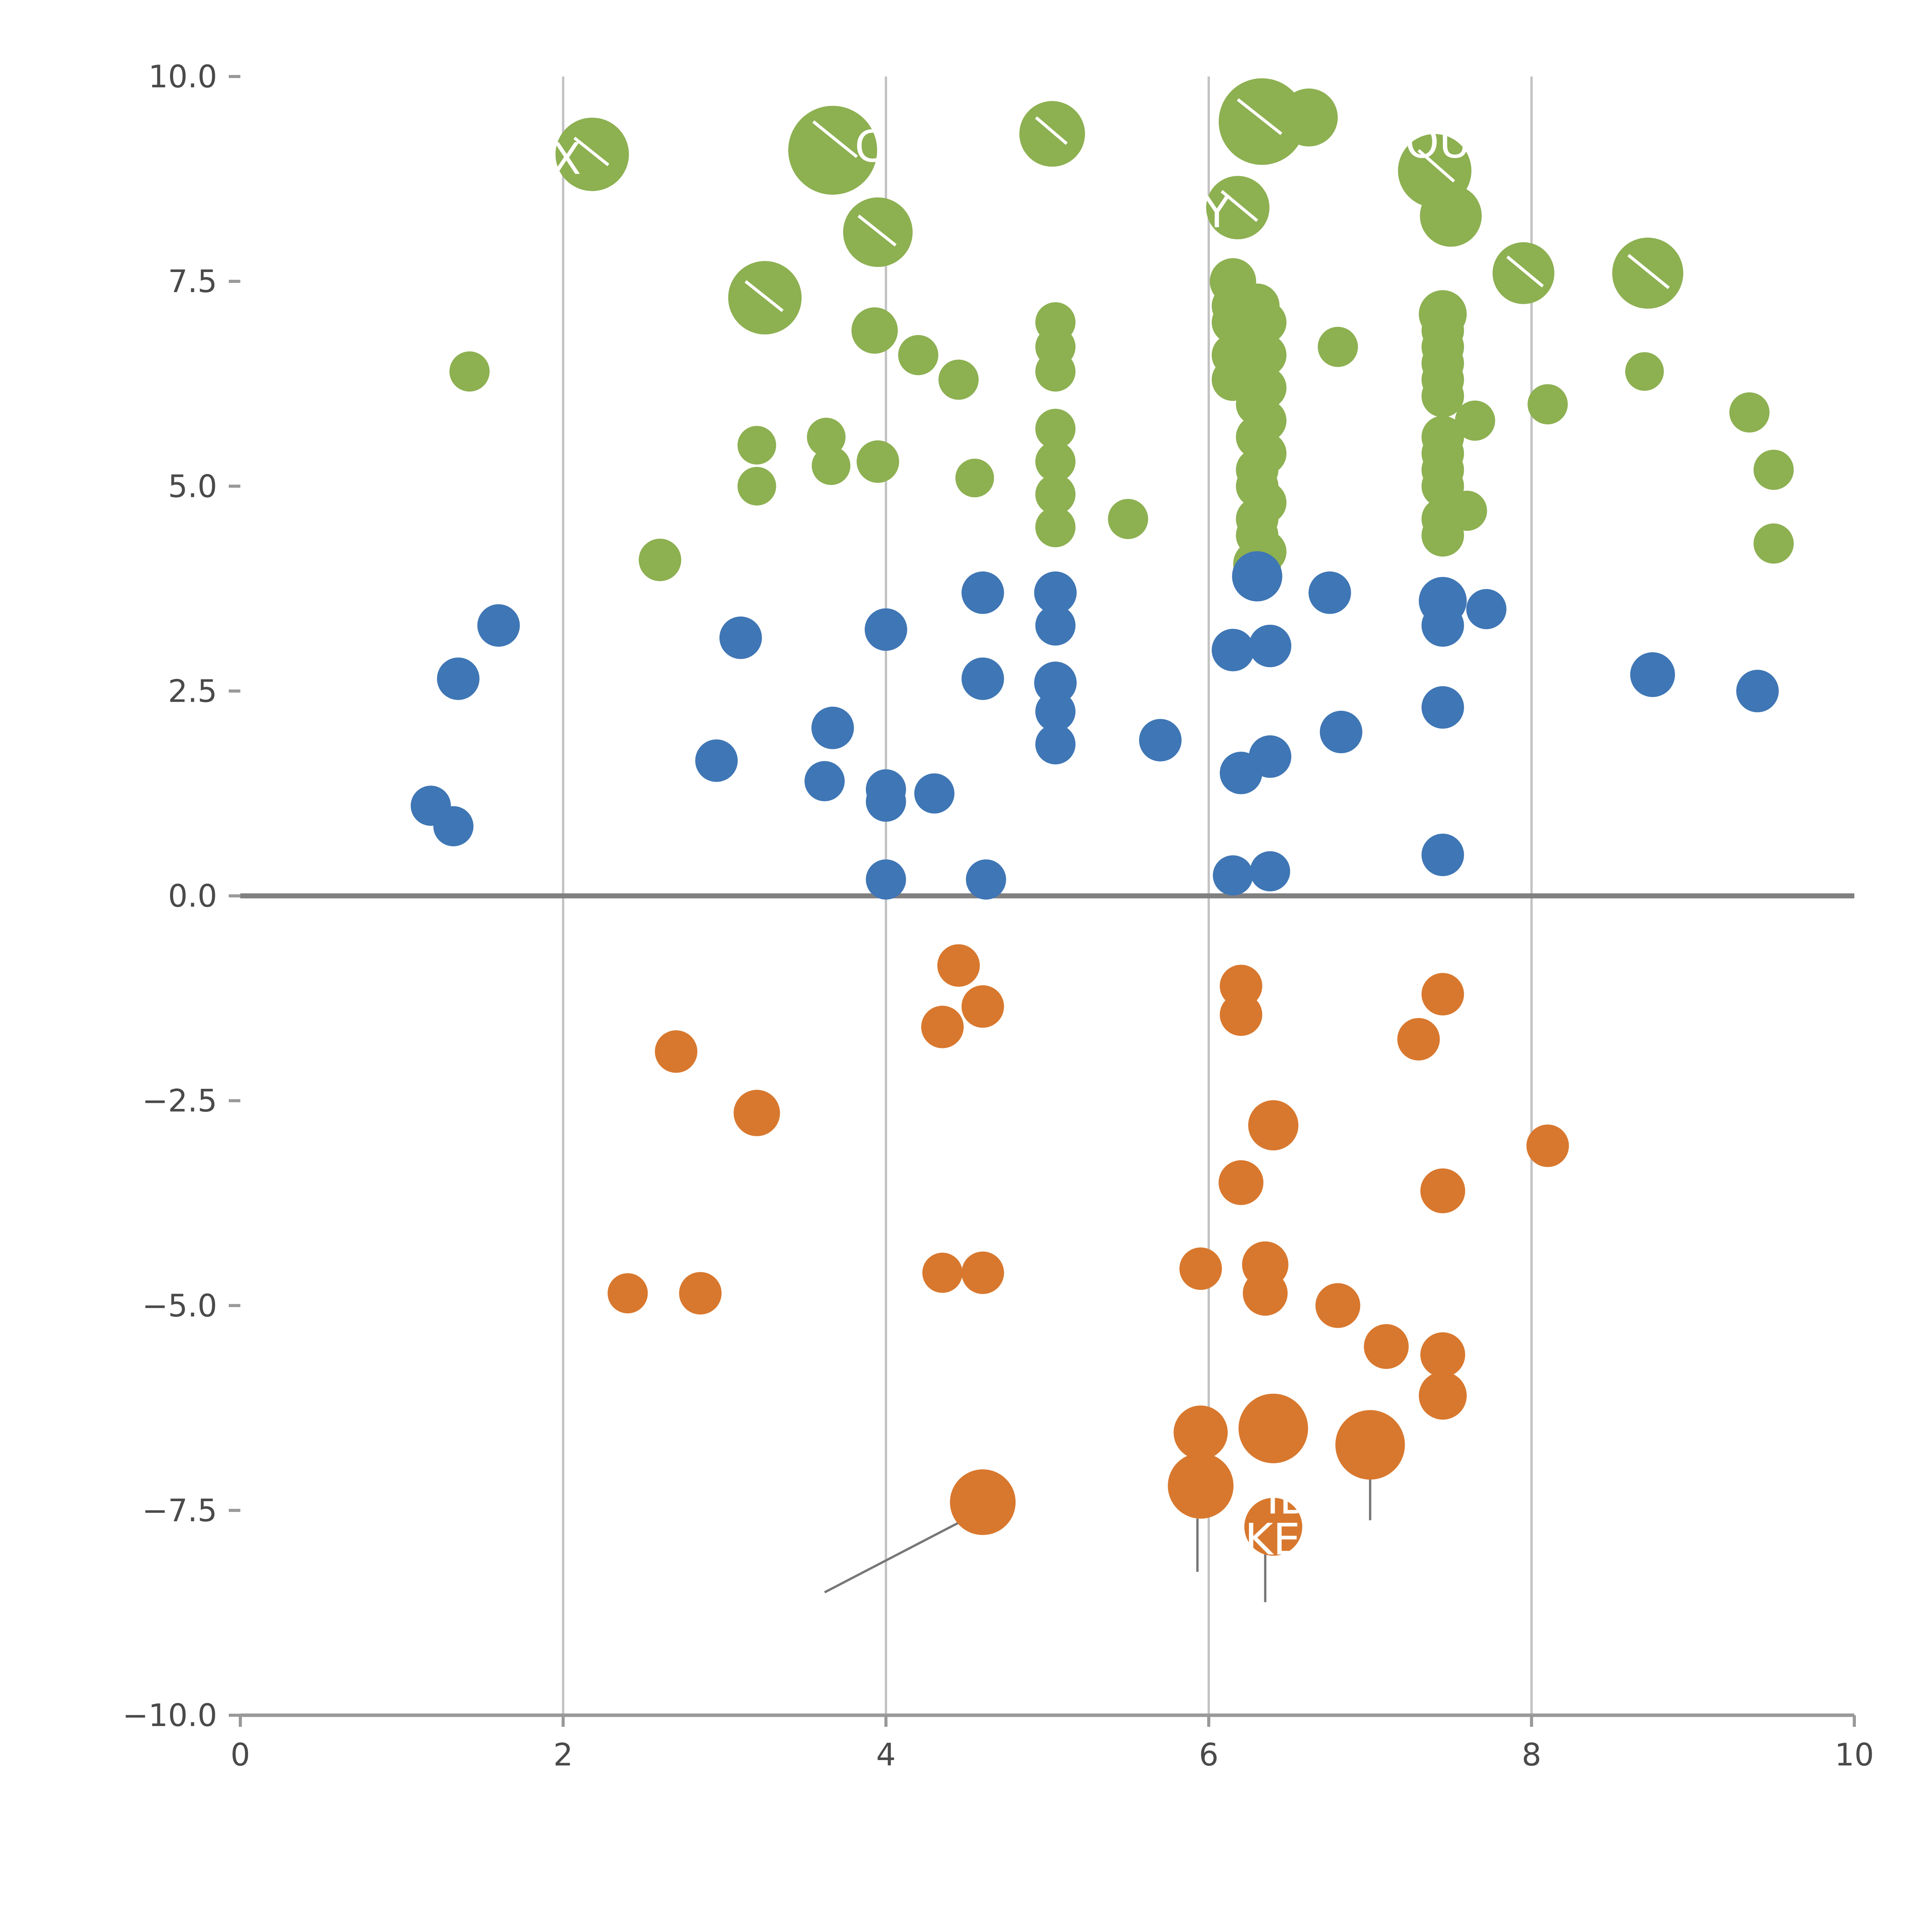 The image size is (1932, 1932). Describe the element at coordinates (1855, 1755) in the screenshot. I see `x-tick-label: 10` at that location.